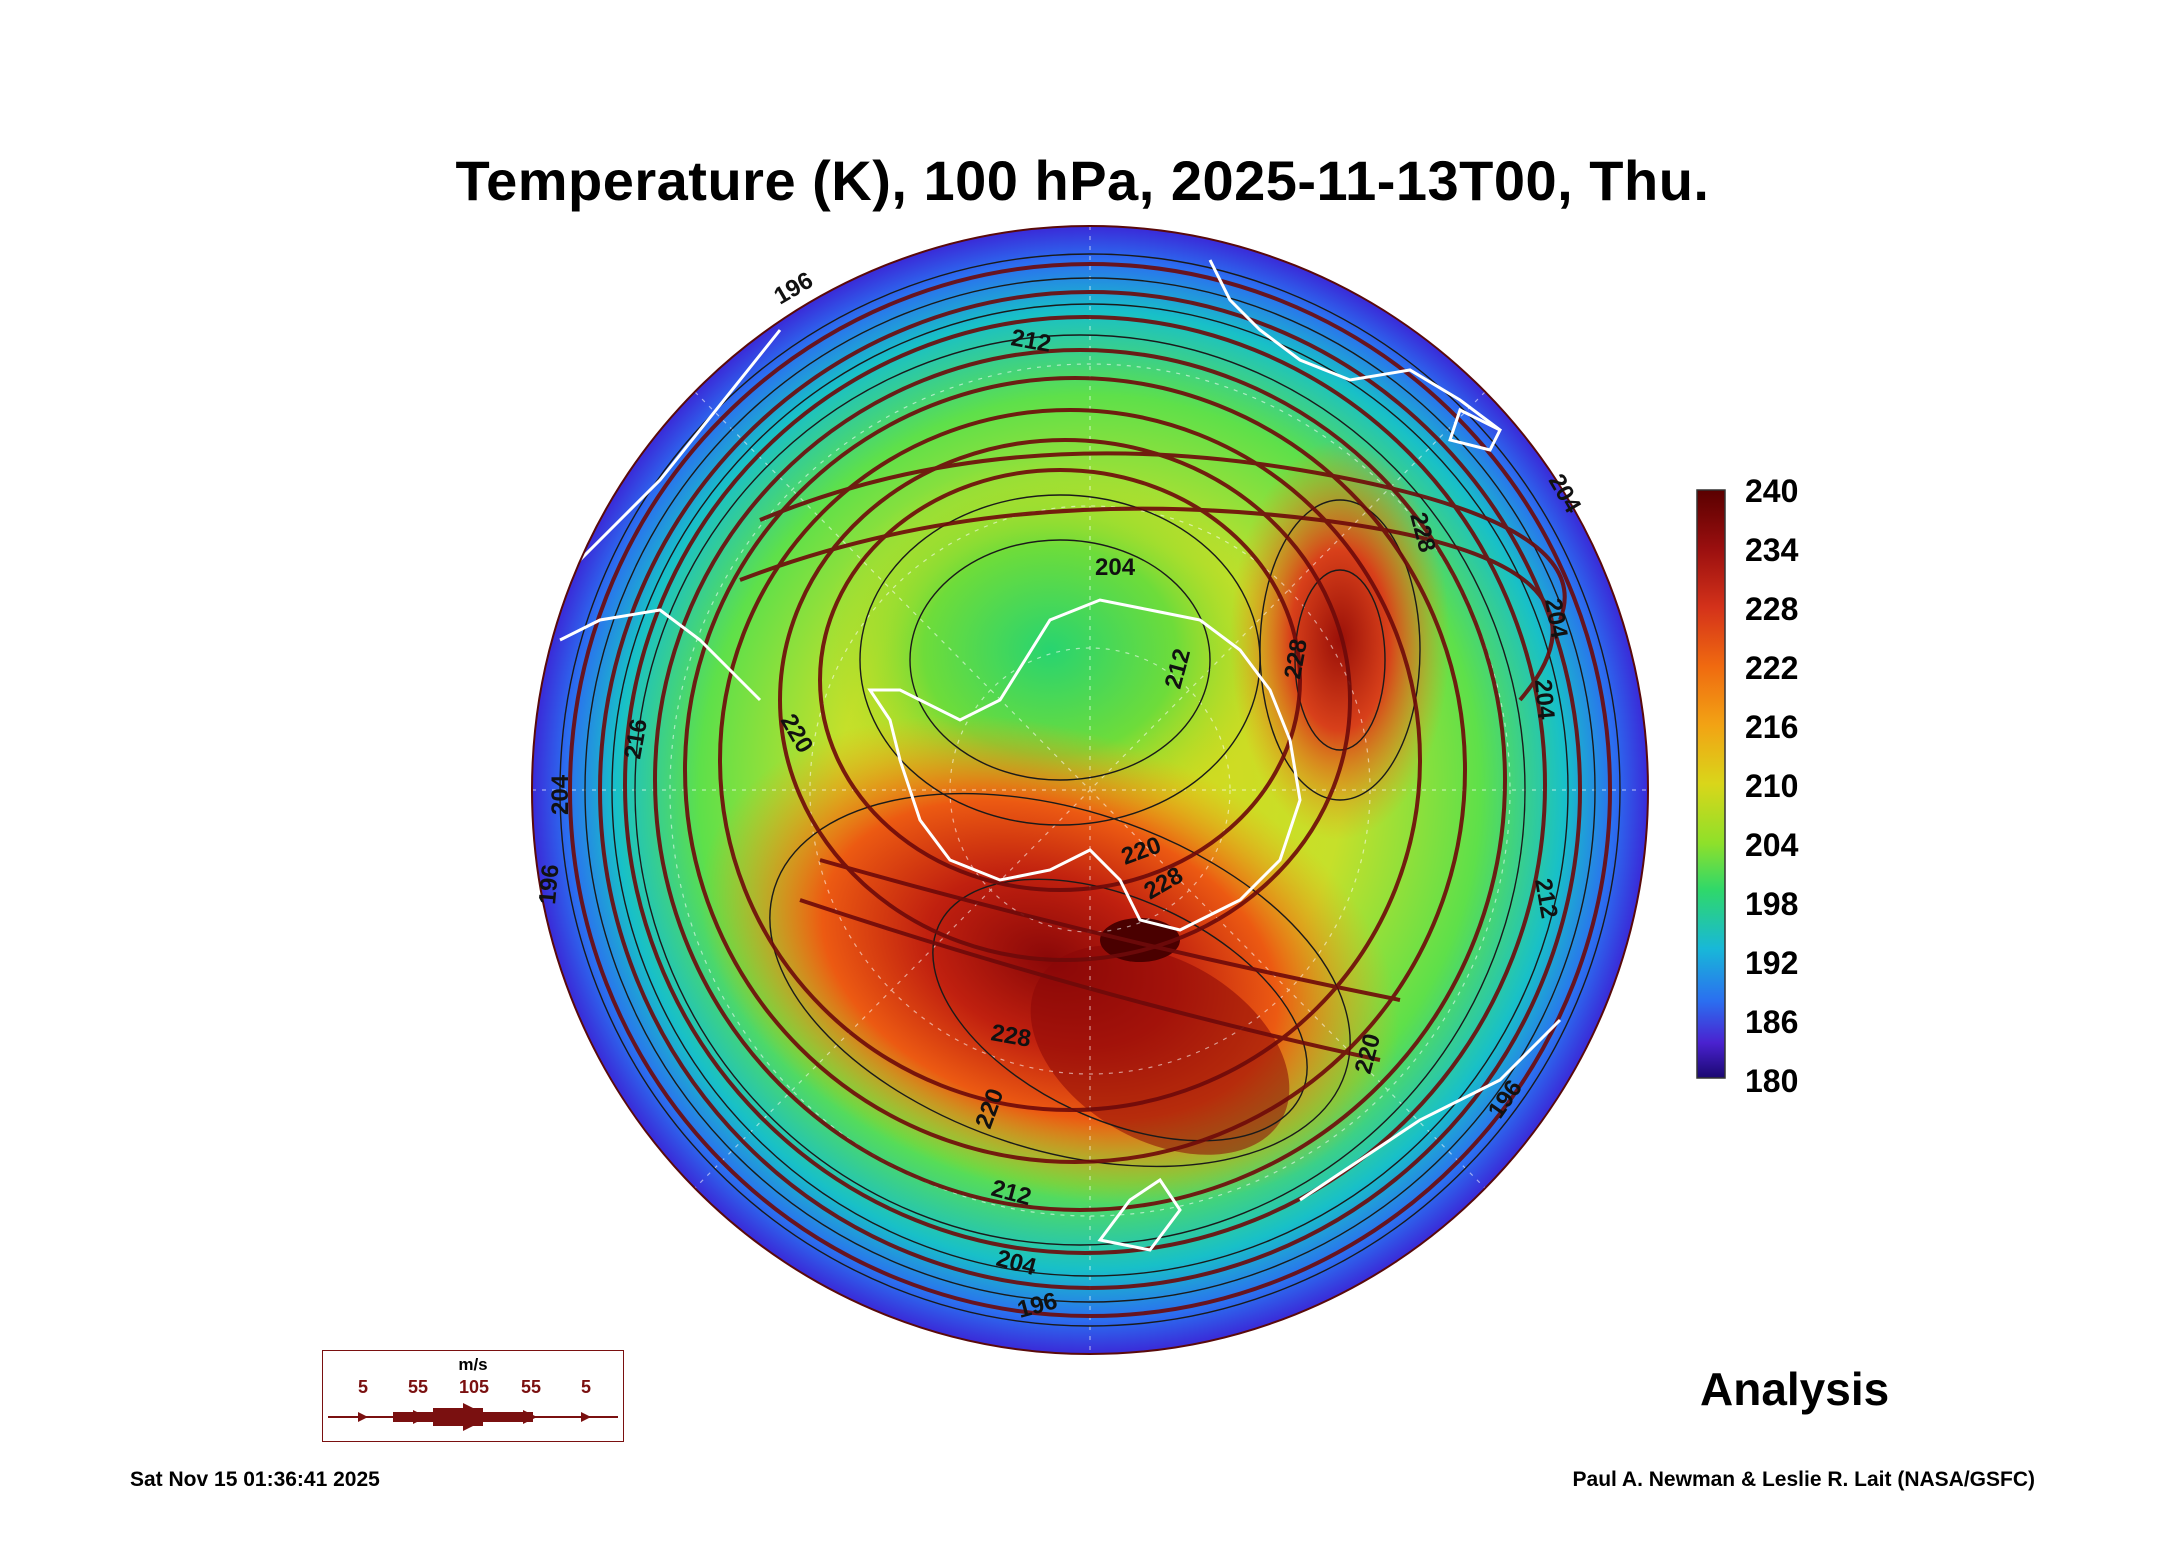 This screenshot has width=2165, height=1561. What do you see at coordinates (1772, 727) in the screenshot?
I see `colorbar-tick: 216` at bounding box center [1772, 727].